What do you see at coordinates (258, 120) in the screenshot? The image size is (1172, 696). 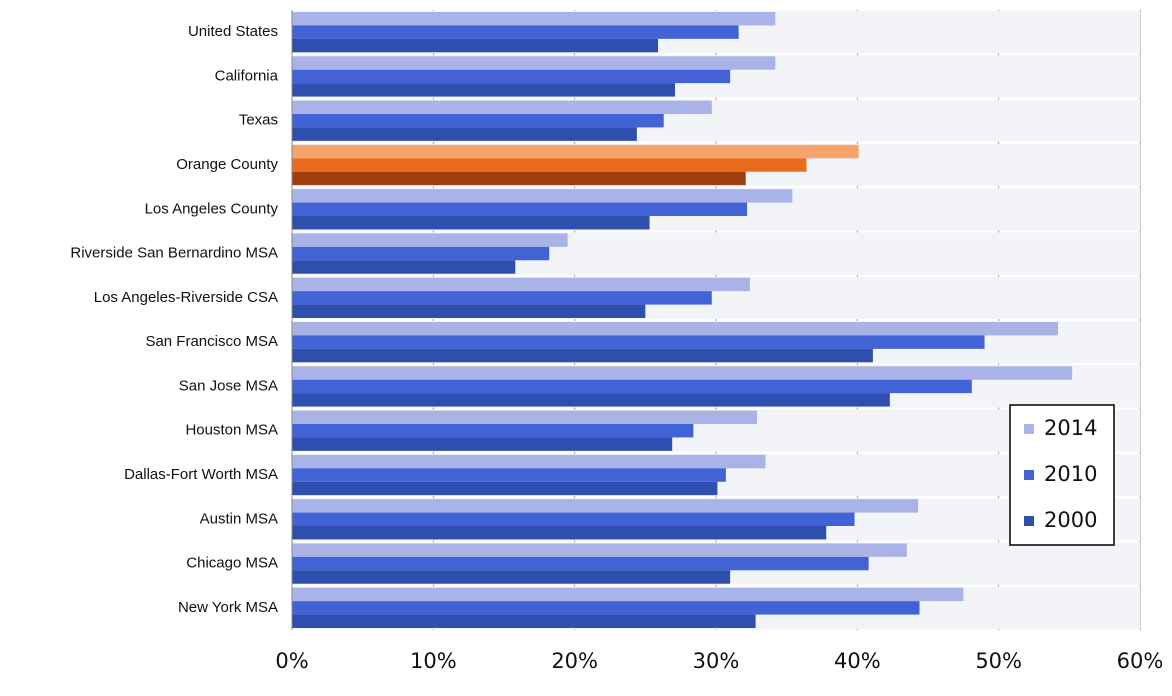 I see `y-tick-label: Texas` at bounding box center [258, 120].